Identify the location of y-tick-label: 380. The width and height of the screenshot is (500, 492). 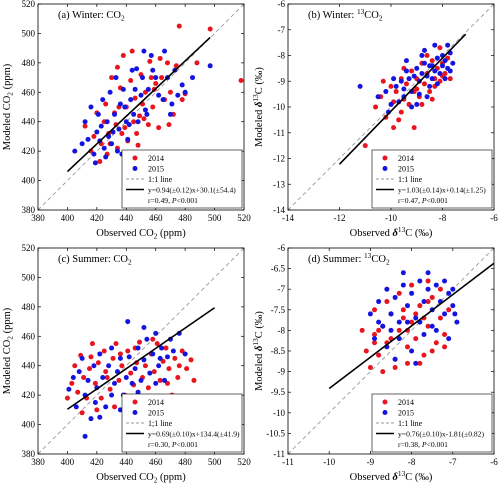
(29, 210).